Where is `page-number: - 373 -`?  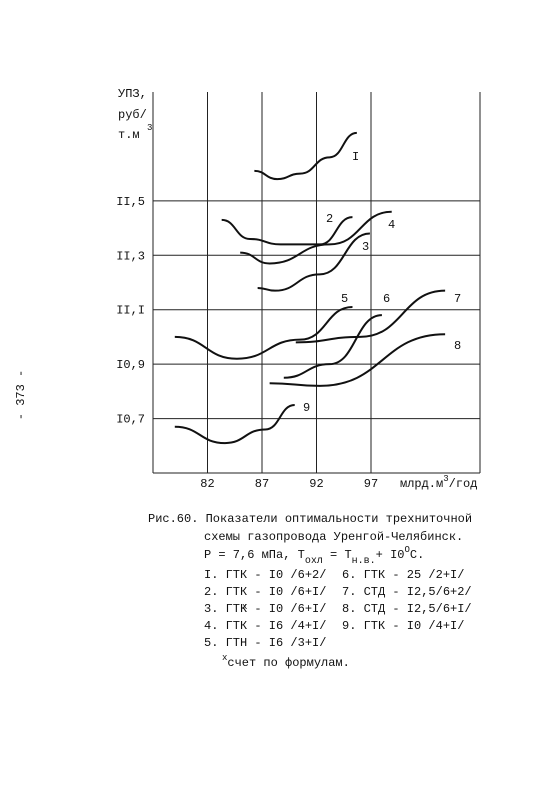
page-number: - 373 - is located at coordinates (21, 395).